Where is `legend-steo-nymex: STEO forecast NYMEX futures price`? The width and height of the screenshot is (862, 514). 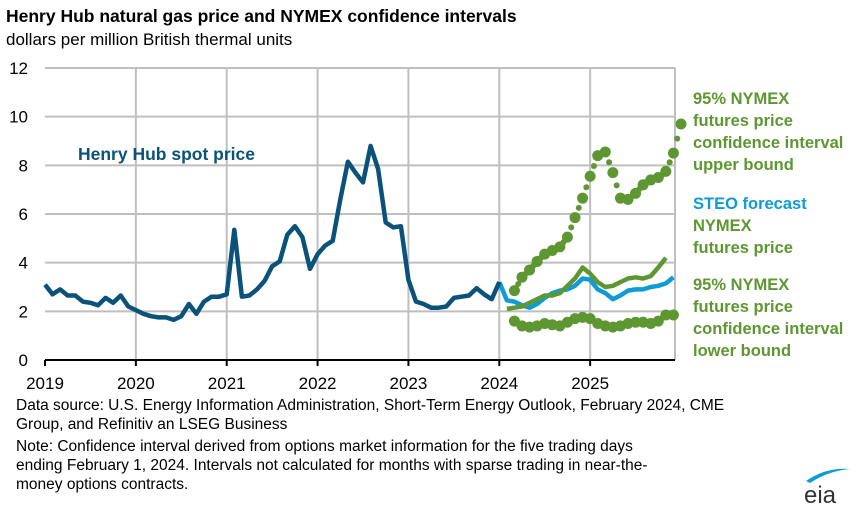 legend-steo-nymex: STEO forecast NYMEX futures price is located at coordinates (750, 226).